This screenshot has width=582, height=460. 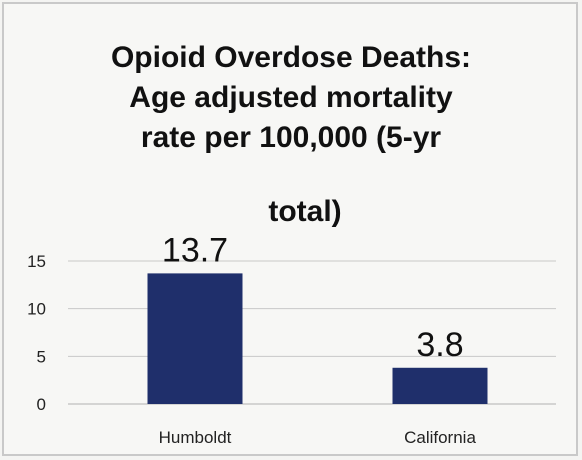 What do you see at coordinates (41, 404) in the screenshot?
I see `y-tick-label: 0` at bounding box center [41, 404].